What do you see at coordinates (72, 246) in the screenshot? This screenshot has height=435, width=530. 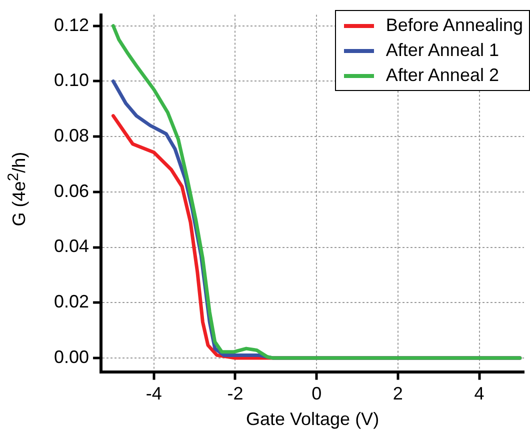 I see `y-tick-label: 0.04` at bounding box center [72, 246].